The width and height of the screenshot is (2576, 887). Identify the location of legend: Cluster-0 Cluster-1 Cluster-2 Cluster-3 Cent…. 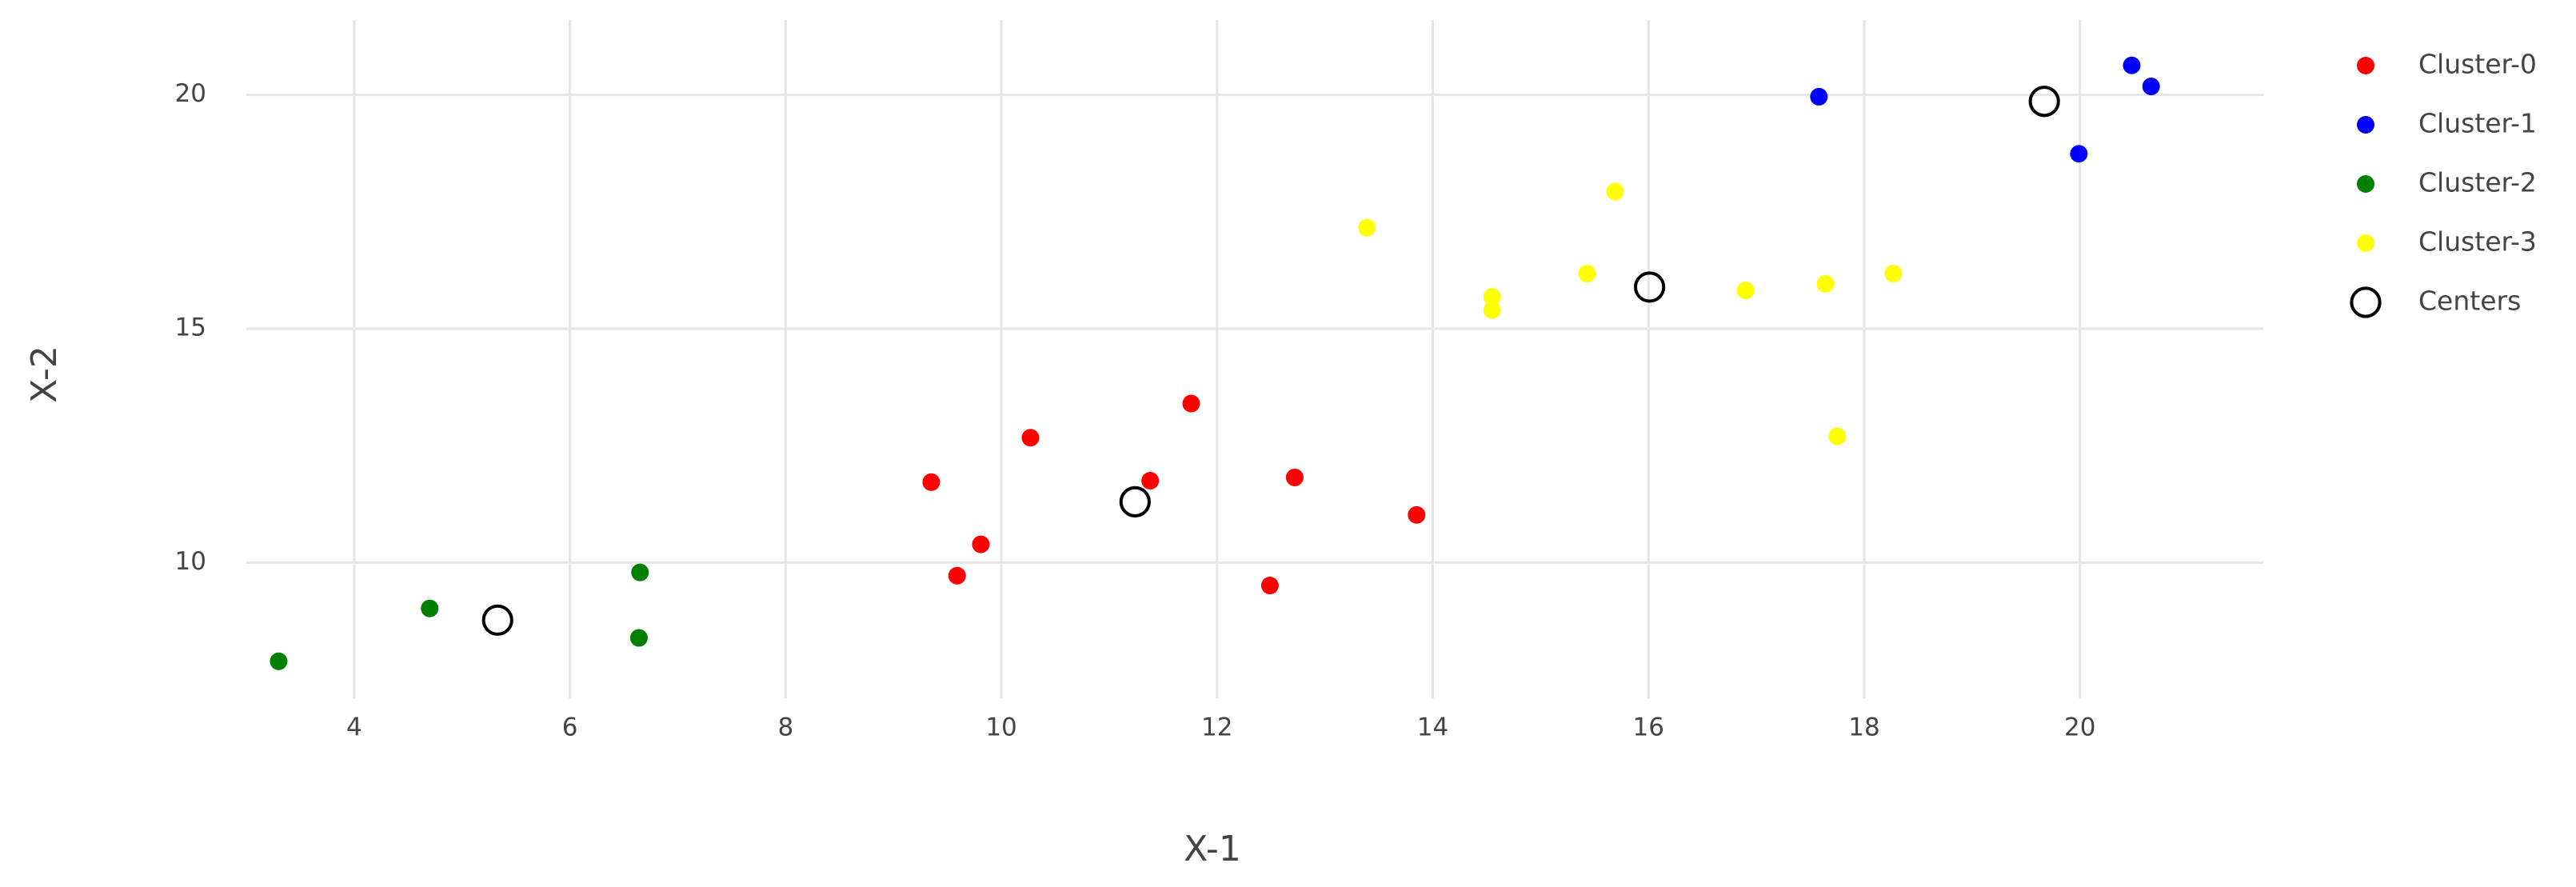
(2443, 183).